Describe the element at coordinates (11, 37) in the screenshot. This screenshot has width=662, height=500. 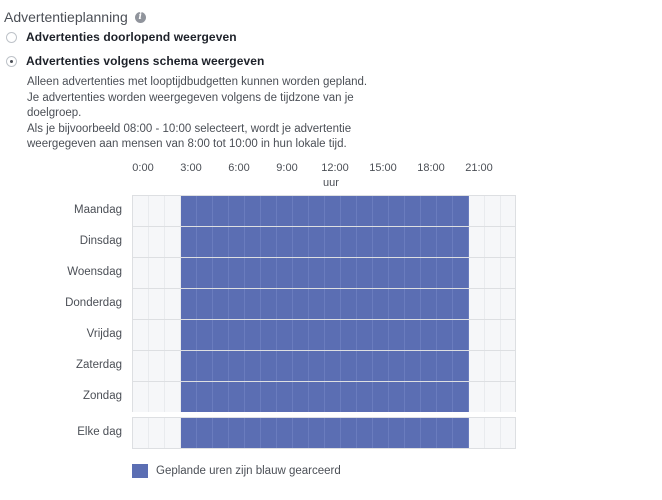
I see `radio-continuous` at that location.